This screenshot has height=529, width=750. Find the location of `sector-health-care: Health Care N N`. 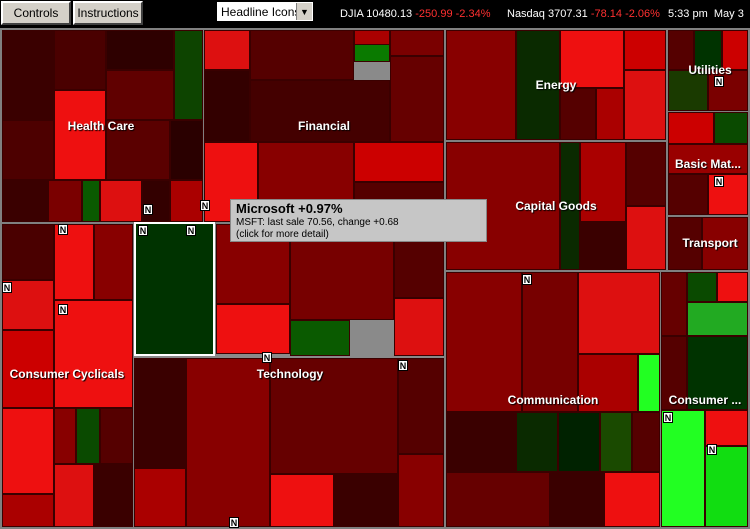

sector-health-care: Health Care N N is located at coordinates (106, 126).